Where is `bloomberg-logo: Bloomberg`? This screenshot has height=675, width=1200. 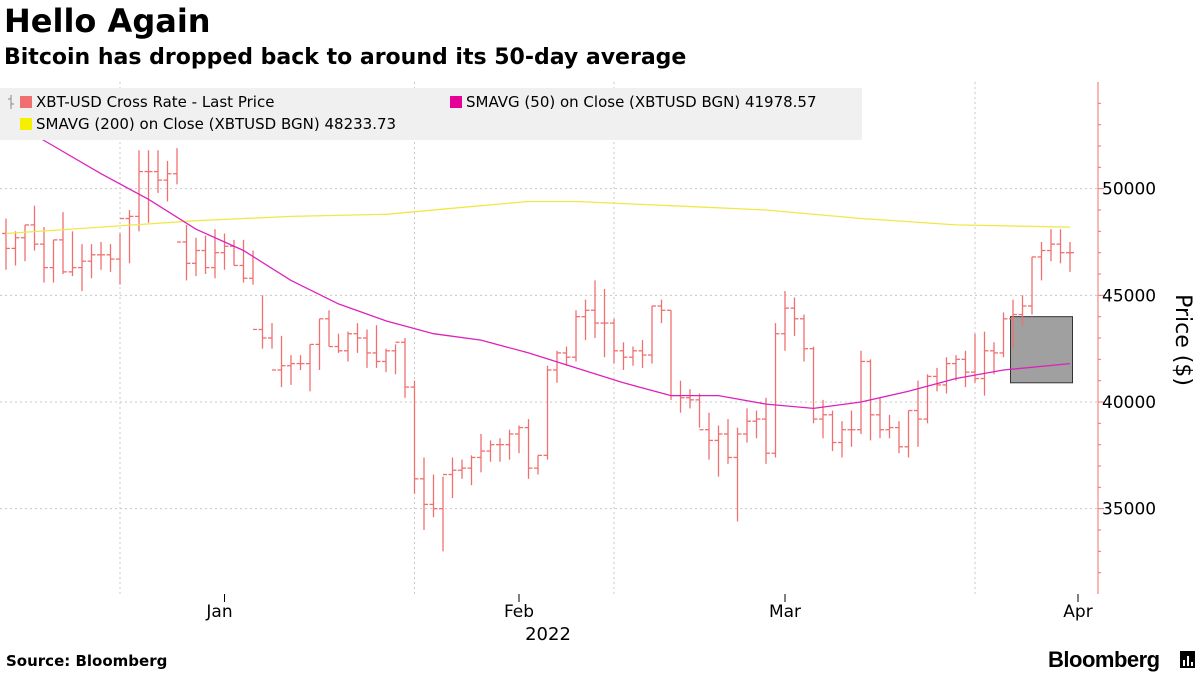 bloomberg-logo: Bloomberg is located at coordinates (1104, 659).